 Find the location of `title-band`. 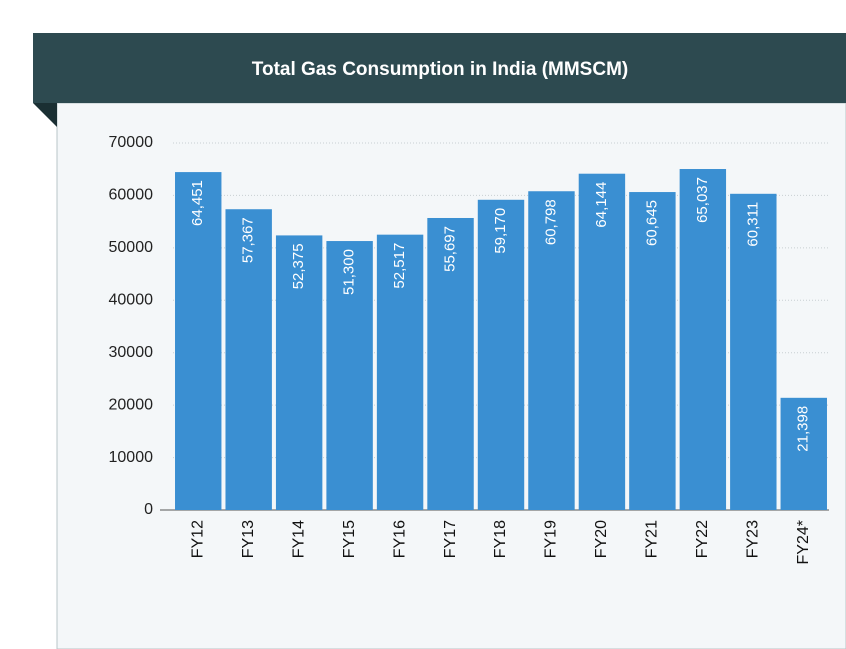

title-band is located at coordinates (439, 68).